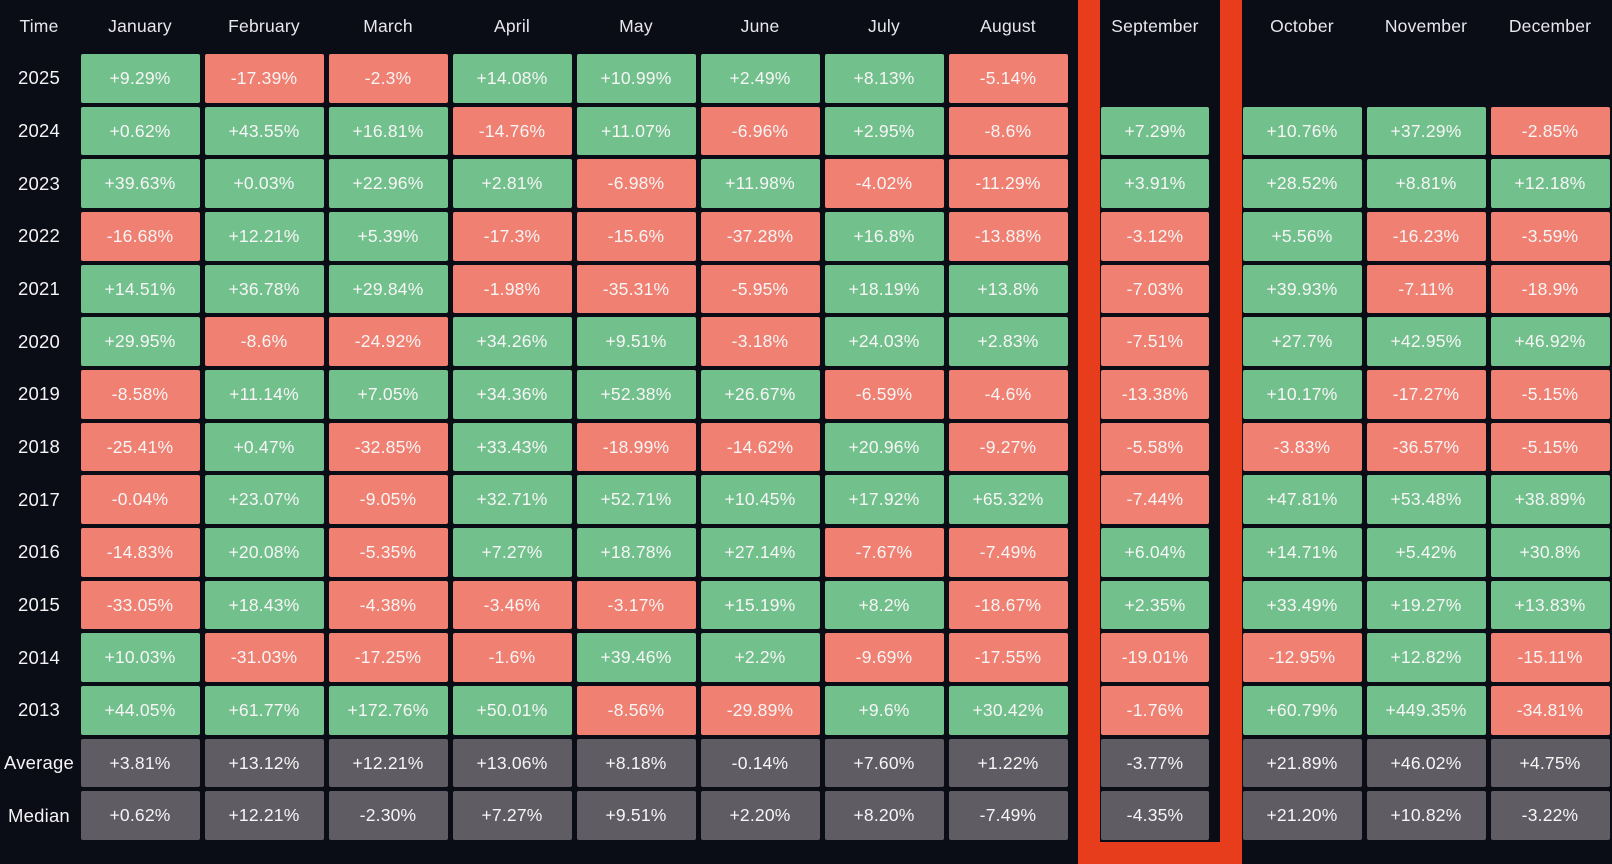 The image size is (1612, 864). What do you see at coordinates (264, 131) in the screenshot?
I see `cell-2024-february: +43.55%` at bounding box center [264, 131].